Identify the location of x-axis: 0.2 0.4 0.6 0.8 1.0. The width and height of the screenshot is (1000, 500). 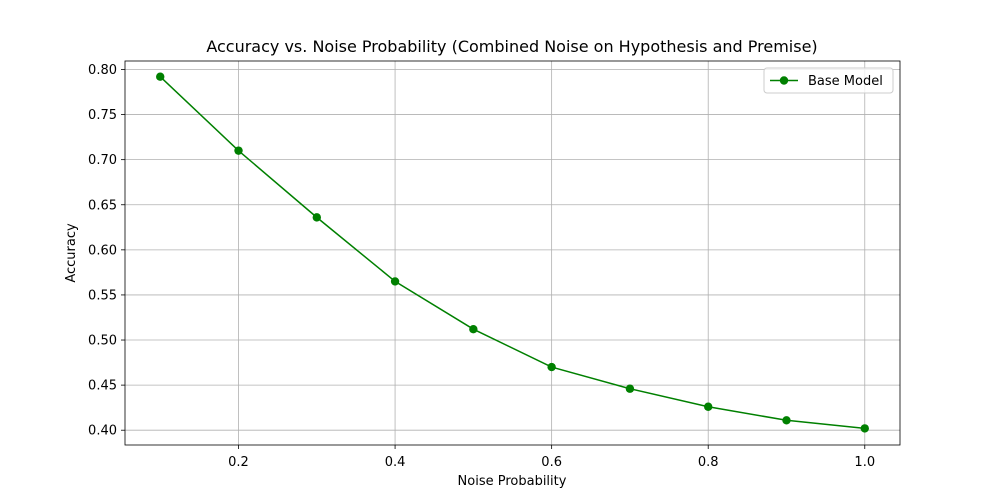
(551, 457).